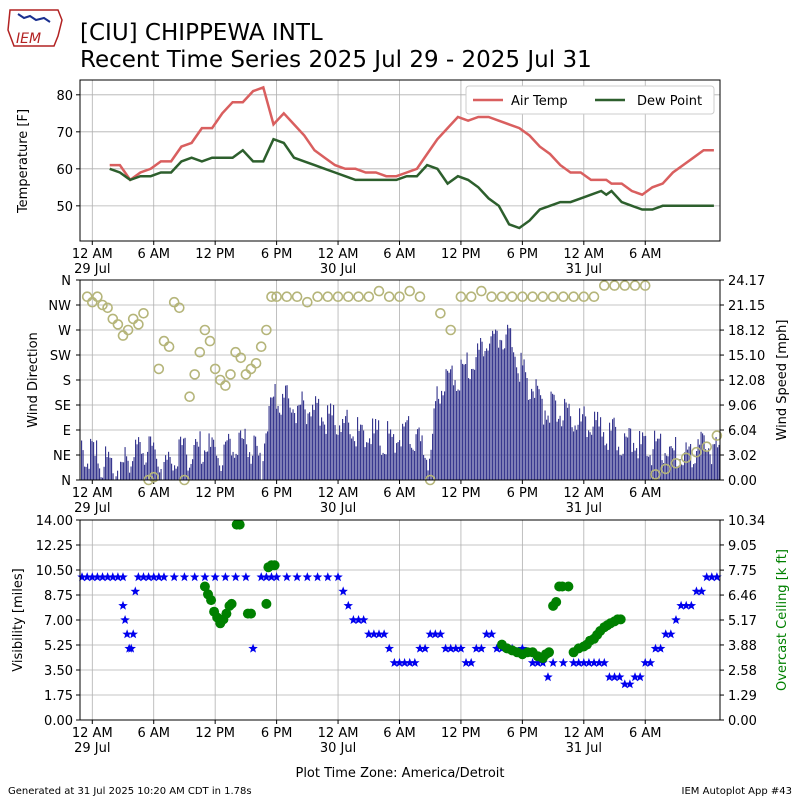 This screenshot has width=800, height=804. What do you see at coordinates (411, 183) in the screenshot?
I see `dew-point-line` at bounding box center [411, 183].